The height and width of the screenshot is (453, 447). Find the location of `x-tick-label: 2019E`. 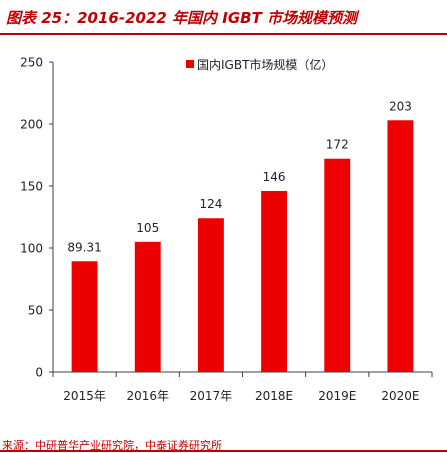

x-tick-label: 2019E is located at coordinates (337, 396).